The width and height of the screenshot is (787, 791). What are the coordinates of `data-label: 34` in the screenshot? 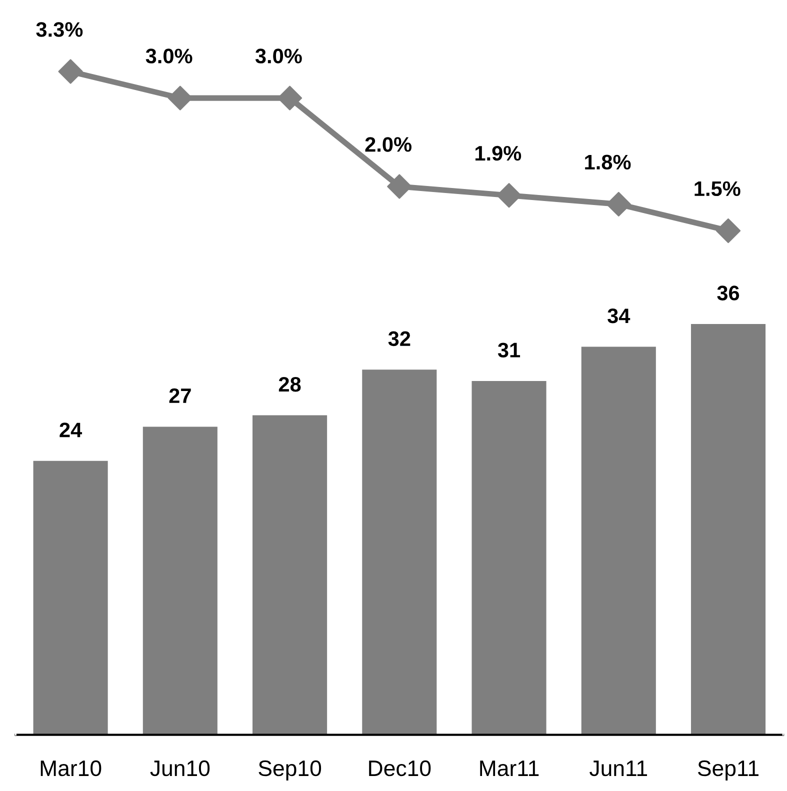 It's located at (619, 316).